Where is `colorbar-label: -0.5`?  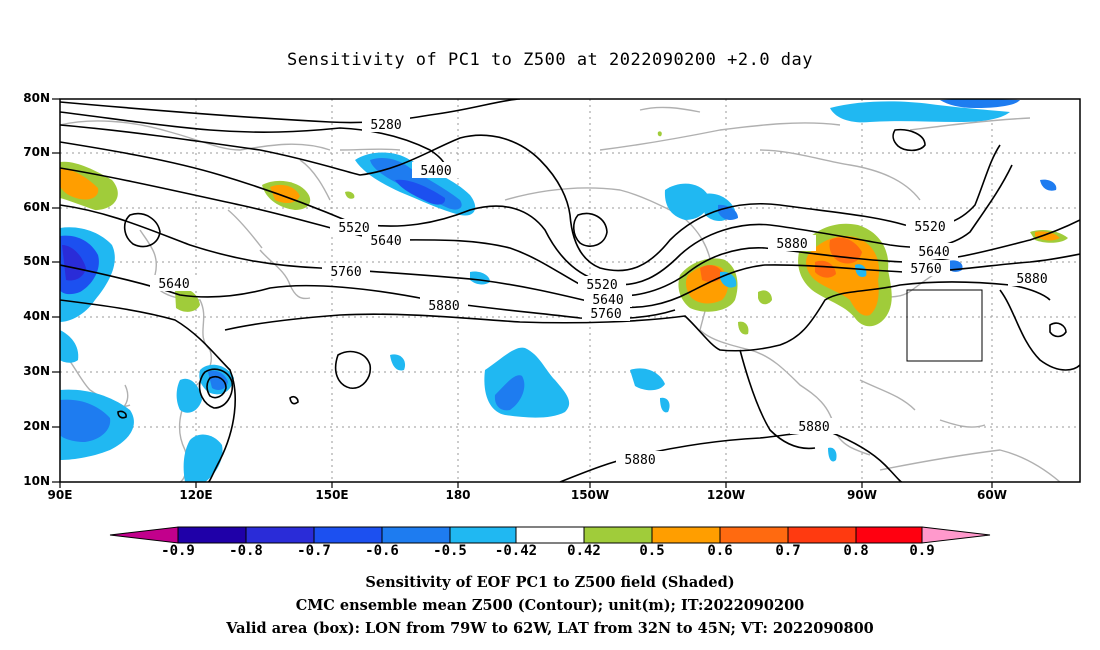 colorbar-label: -0.5 is located at coordinates (450, 551).